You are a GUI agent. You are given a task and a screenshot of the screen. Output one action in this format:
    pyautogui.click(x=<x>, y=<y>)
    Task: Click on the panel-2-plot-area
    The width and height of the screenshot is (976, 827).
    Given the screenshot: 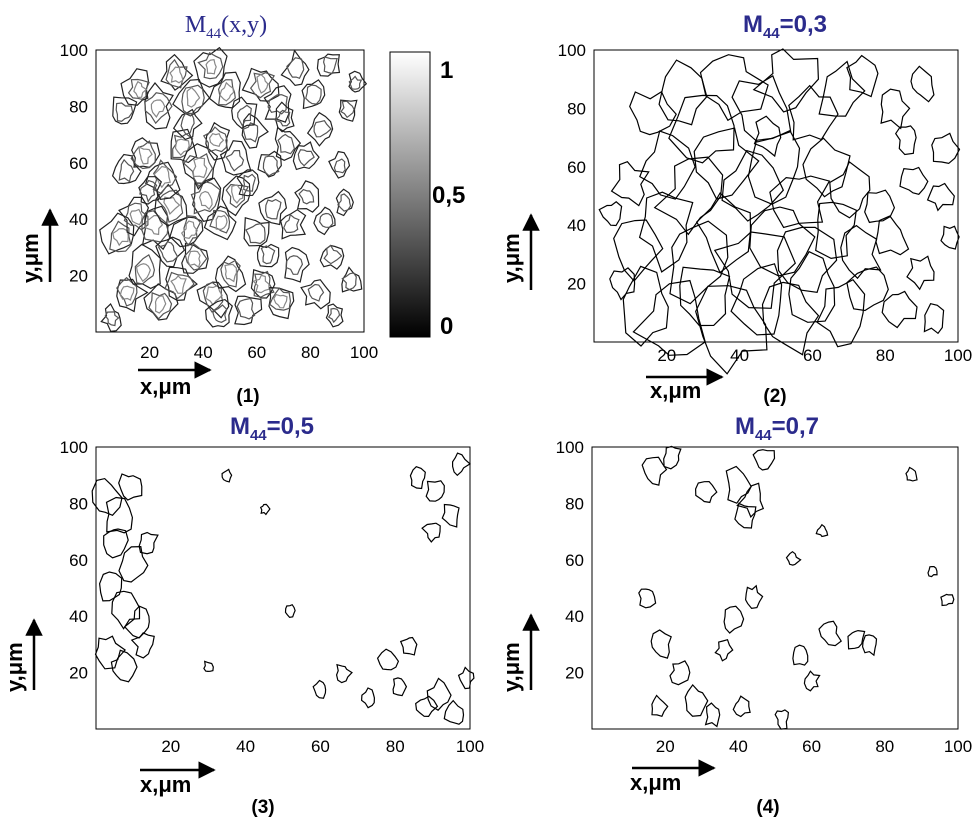 What is the action you would take?
    pyautogui.click(x=776, y=196)
    